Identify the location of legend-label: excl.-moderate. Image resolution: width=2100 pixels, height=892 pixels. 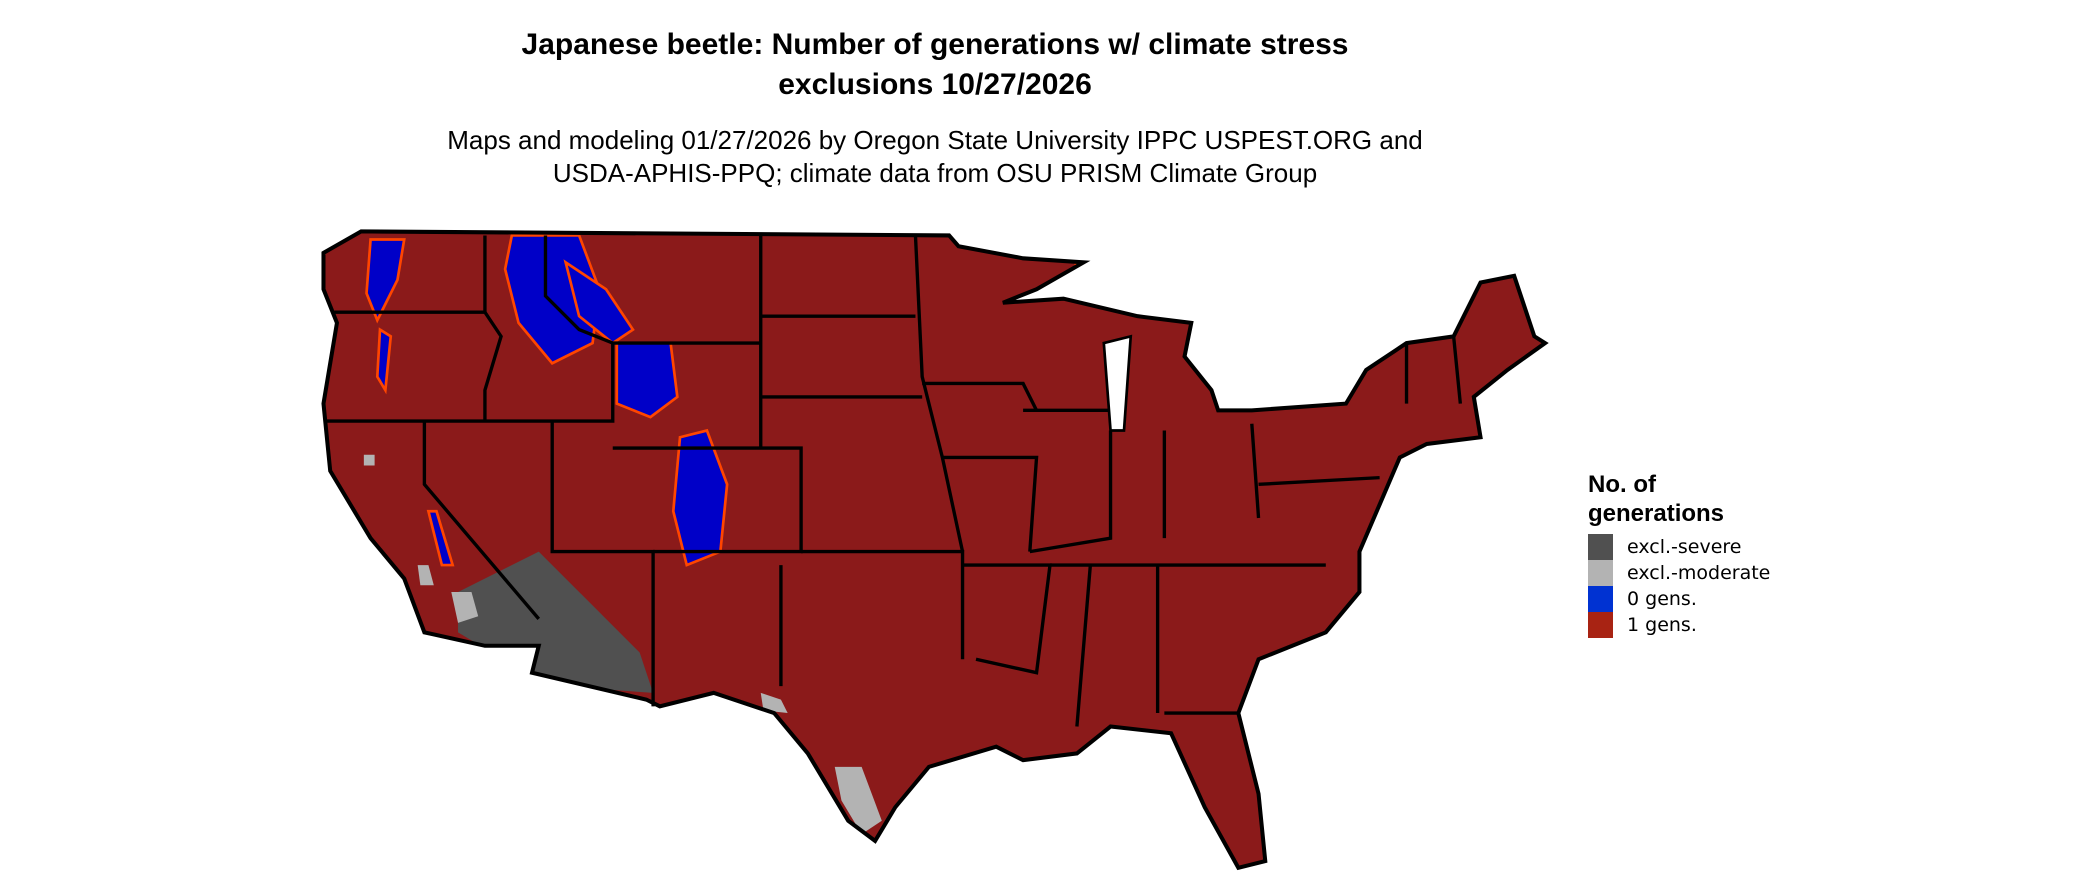
(1699, 573).